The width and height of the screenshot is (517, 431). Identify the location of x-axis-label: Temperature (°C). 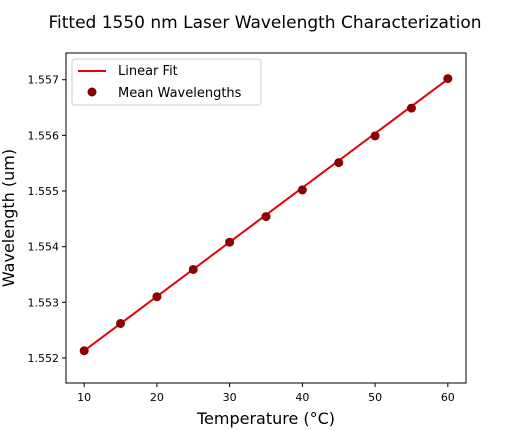
(265, 418).